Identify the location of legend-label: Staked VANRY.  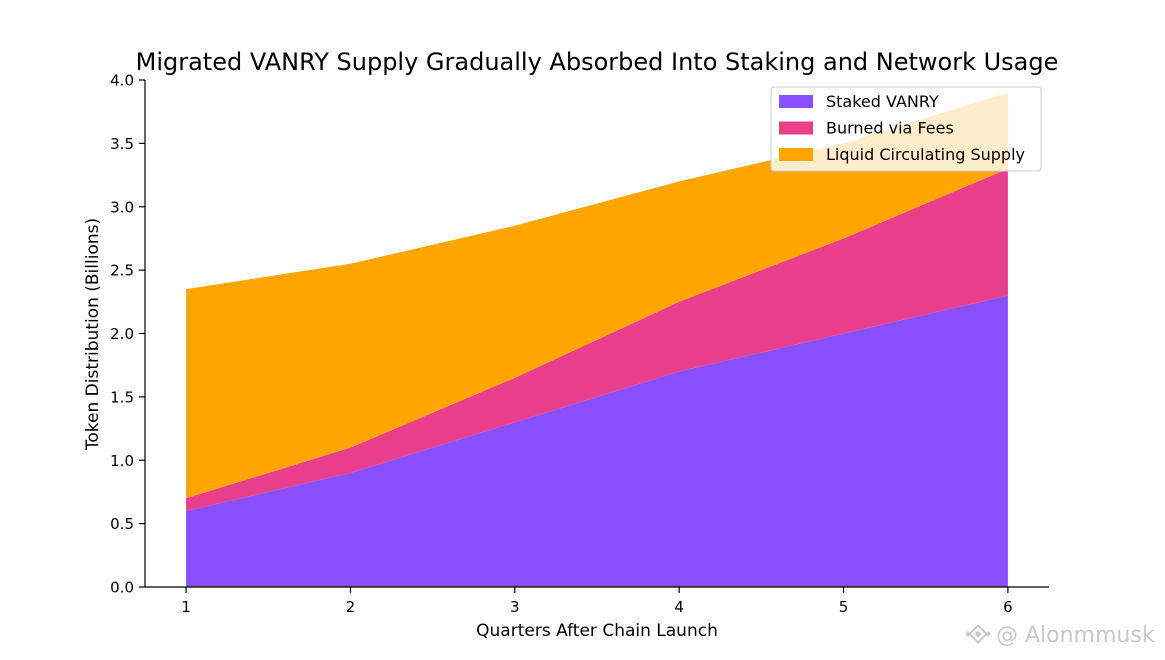
(882, 101).